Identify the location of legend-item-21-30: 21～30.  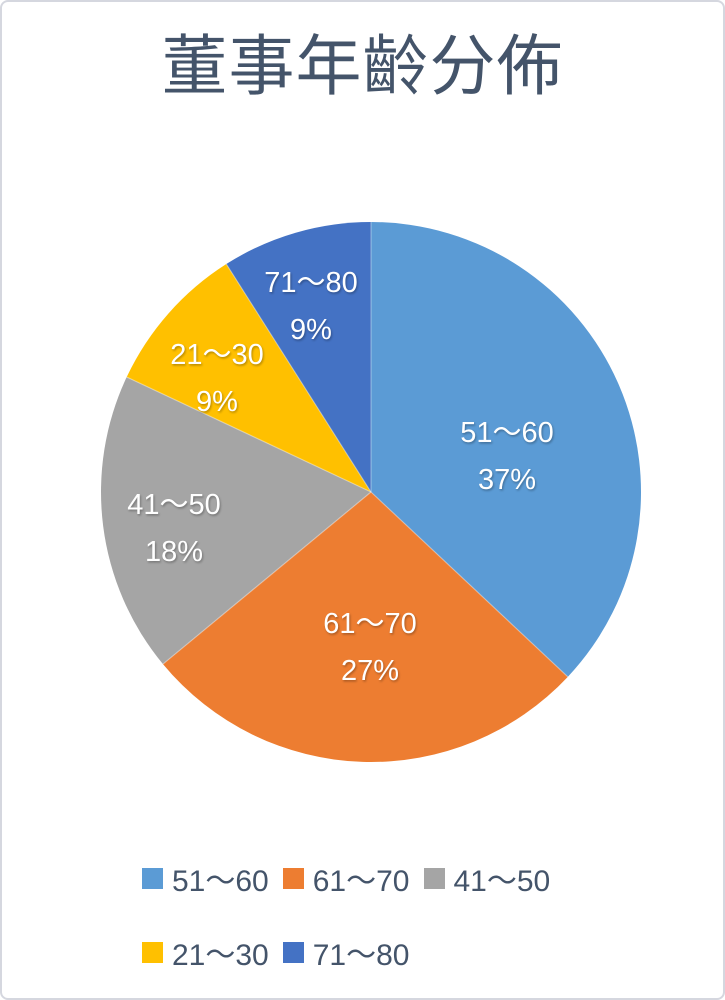
(205, 952).